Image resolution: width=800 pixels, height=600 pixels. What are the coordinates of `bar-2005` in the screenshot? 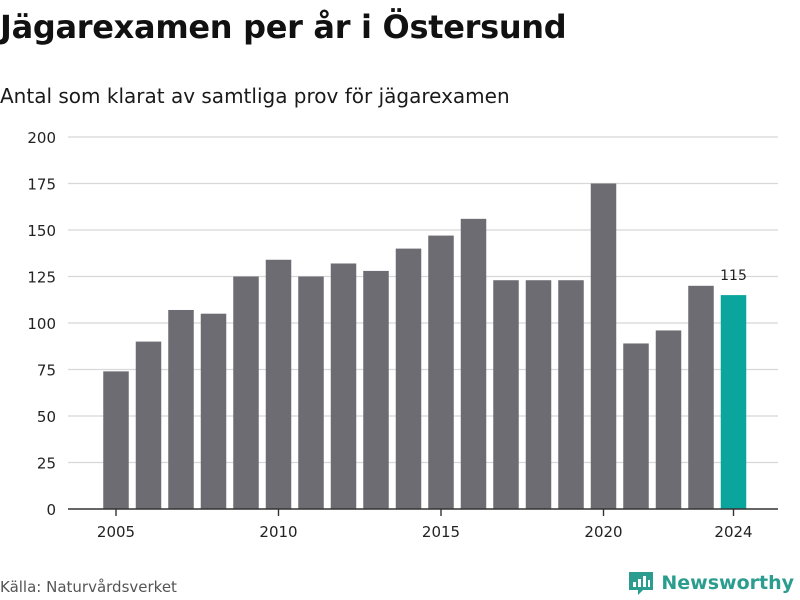 It's located at (116, 440).